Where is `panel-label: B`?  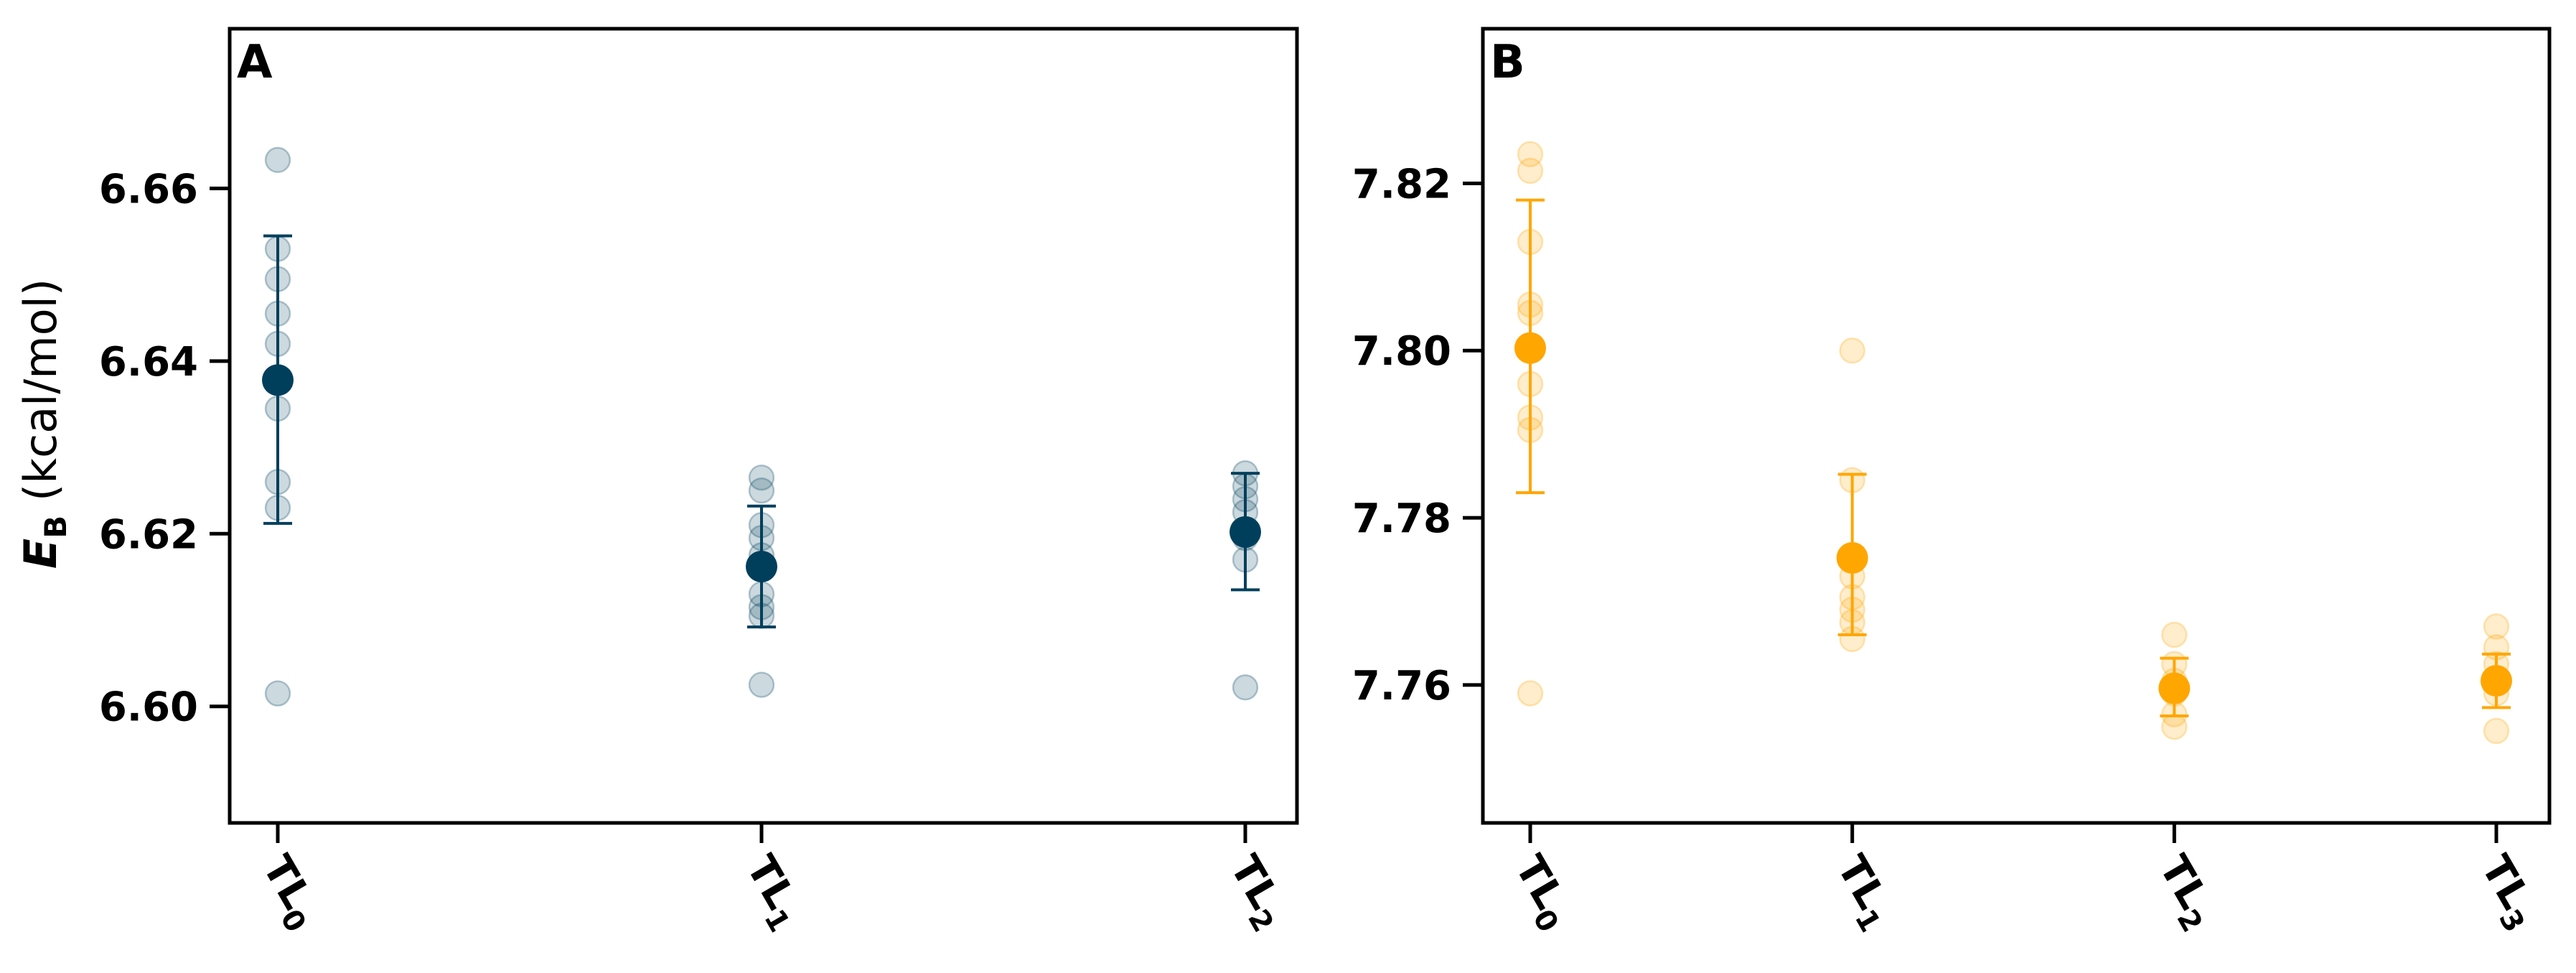 panel-label: B is located at coordinates (1507, 63).